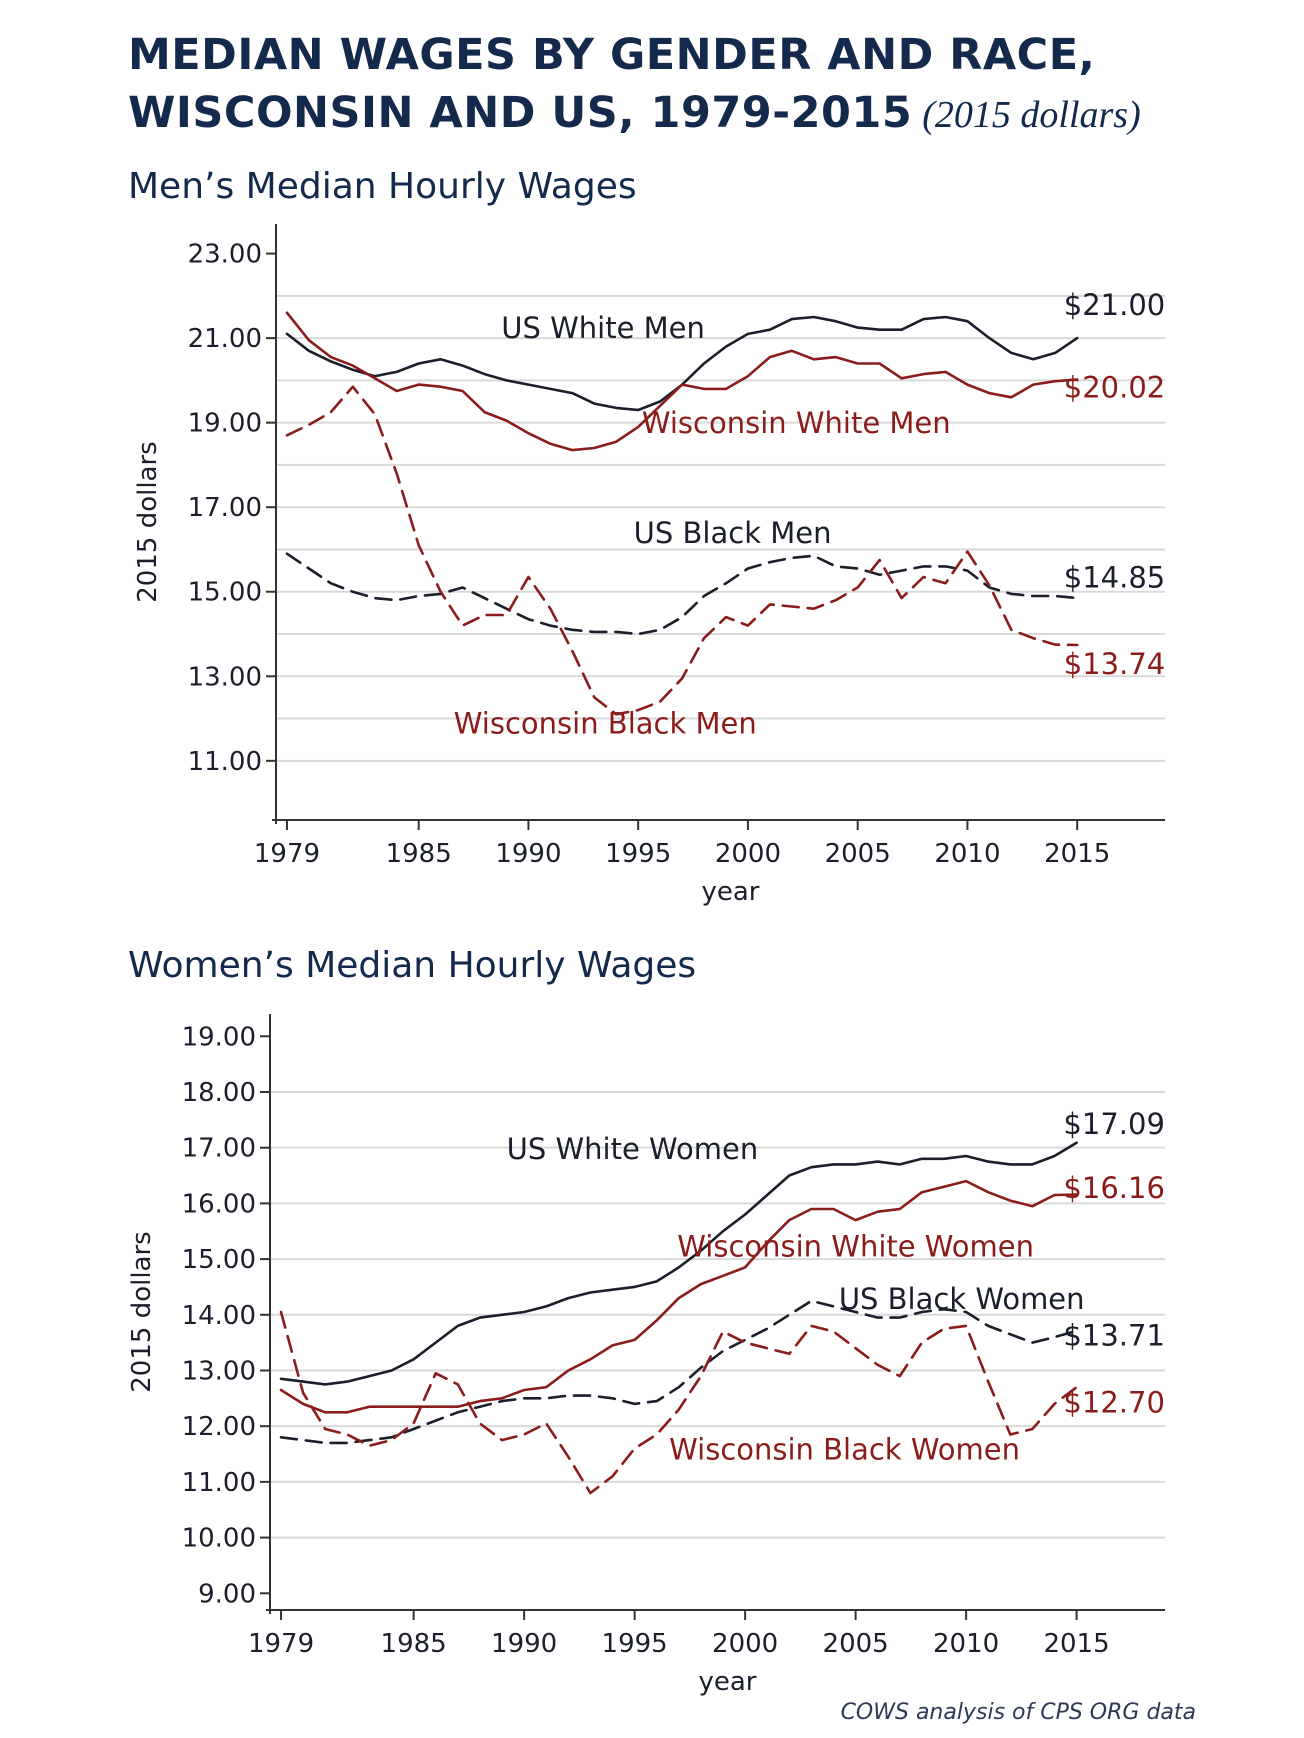  Describe the element at coordinates (605, 723) in the screenshot. I see `series-label-wisconsin-black-men: Wisconsin Black Men` at that location.